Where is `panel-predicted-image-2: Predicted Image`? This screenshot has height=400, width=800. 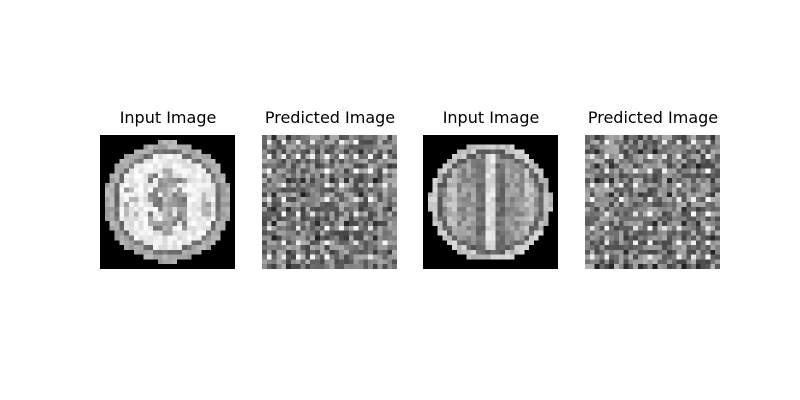 panel-predicted-image-2: Predicted Image is located at coordinates (653, 188).